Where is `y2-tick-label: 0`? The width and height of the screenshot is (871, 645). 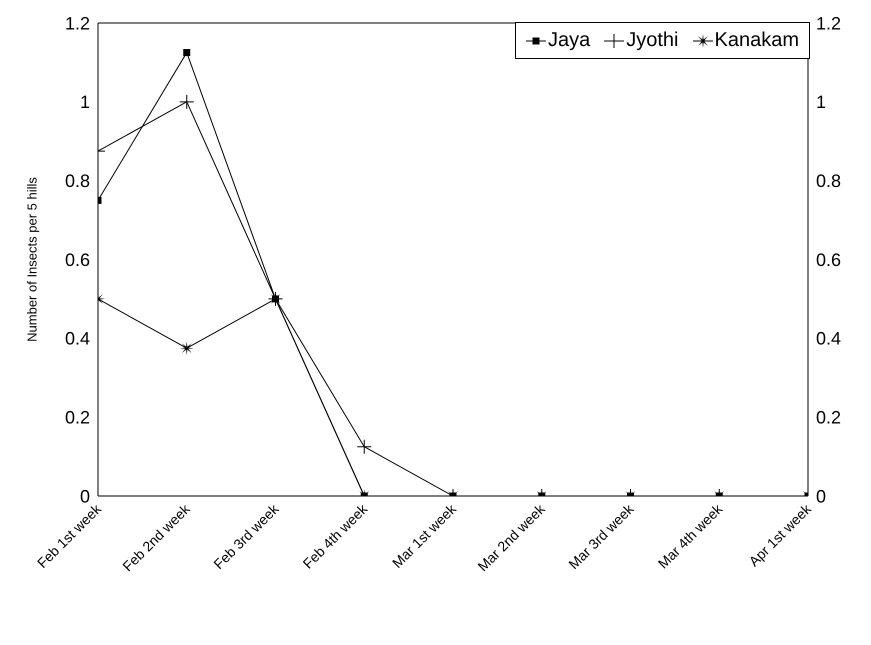 y2-tick-label: 0 is located at coordinates (821, 496).